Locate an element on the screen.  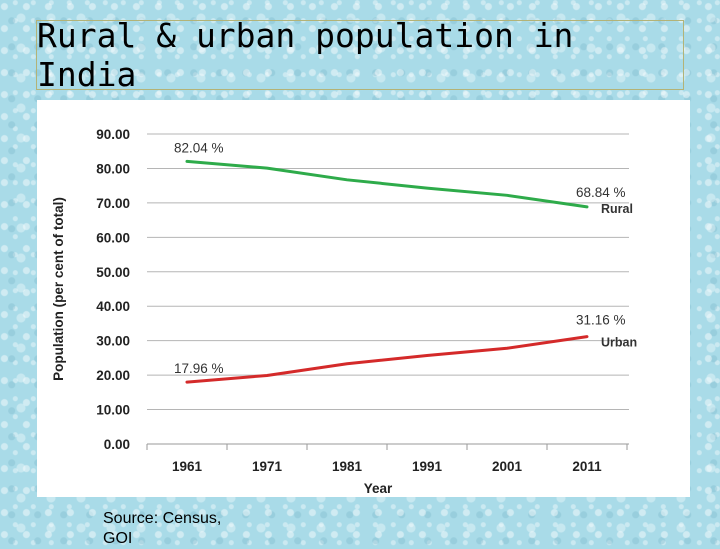
series-line-urban is located at coordinates (387, 359).